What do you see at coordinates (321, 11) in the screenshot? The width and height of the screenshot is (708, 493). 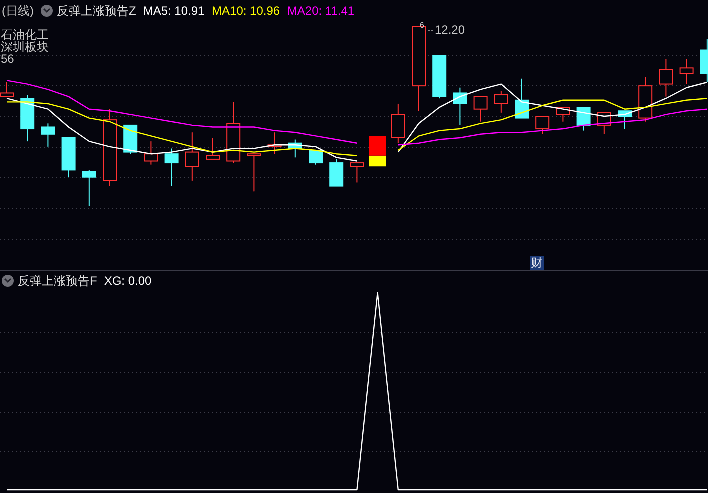 I see `text: MA20: 11.41` at bounding box center [321, 11].